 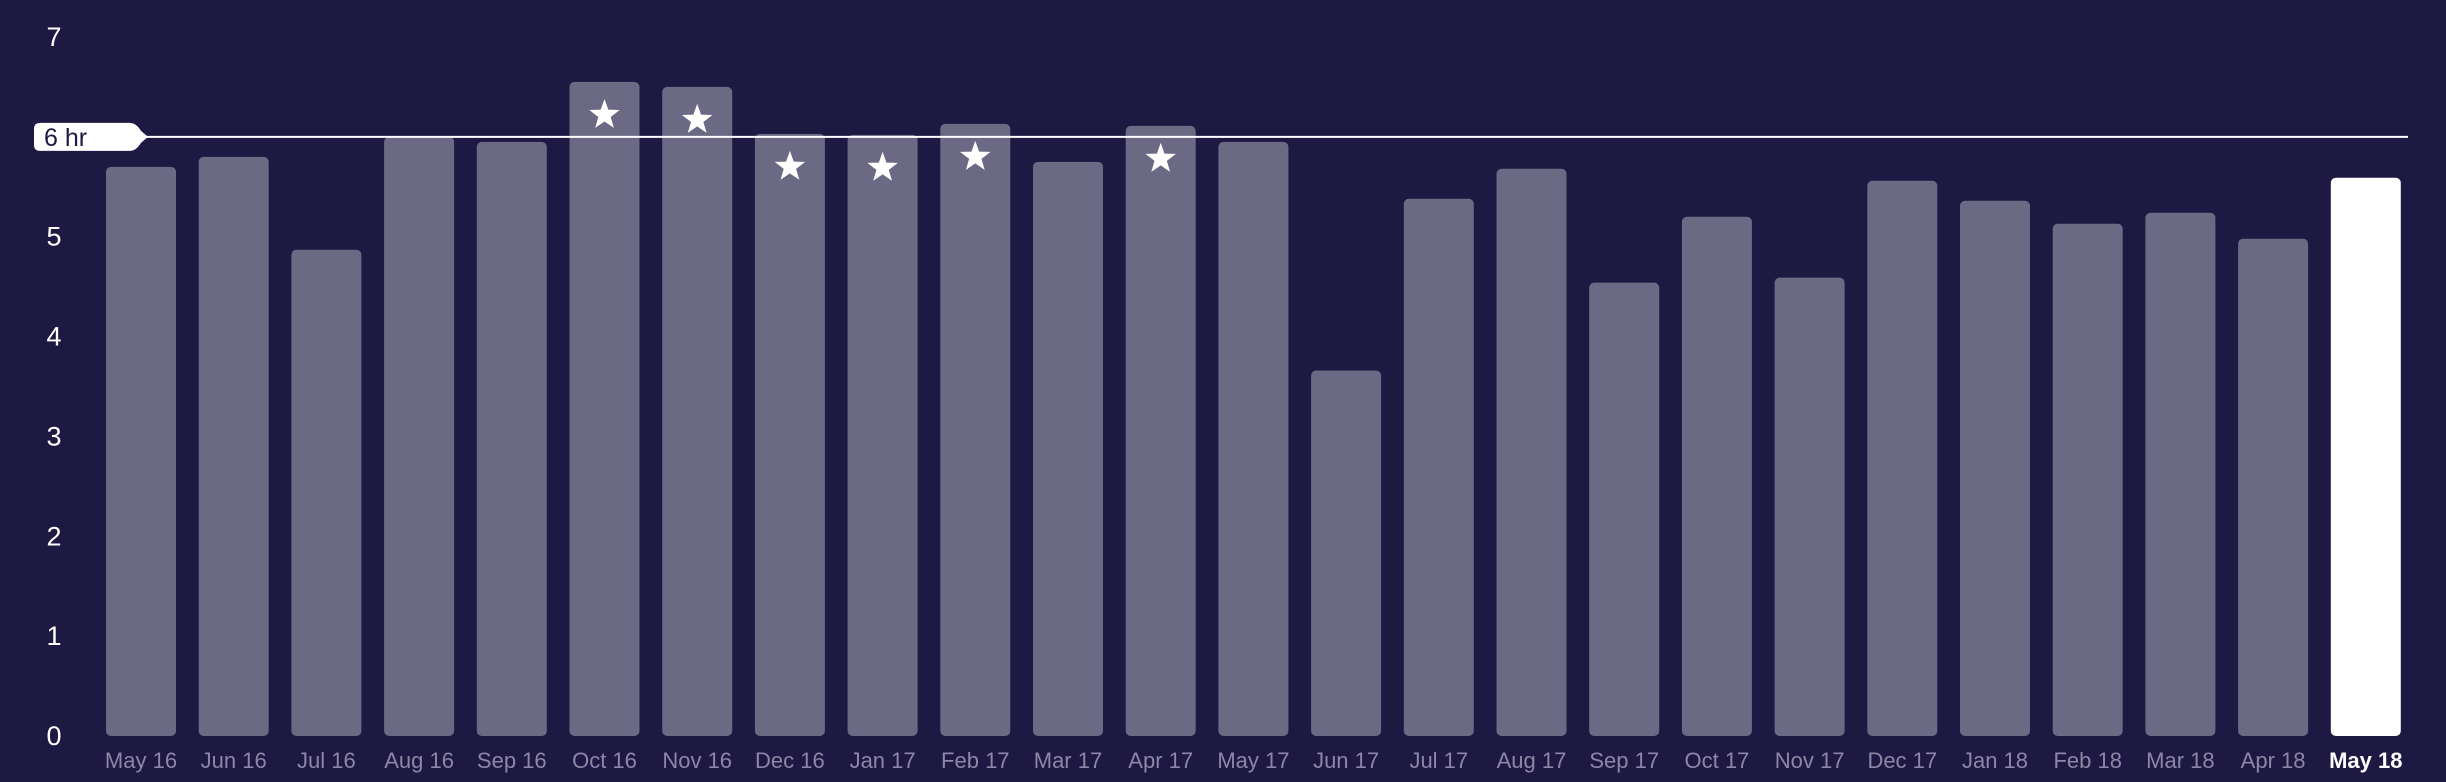 What do you see at coordinates (697, 760) in the screenshot?
I see `x-tick-label: Nov 16` at bounding box center [697, 760].